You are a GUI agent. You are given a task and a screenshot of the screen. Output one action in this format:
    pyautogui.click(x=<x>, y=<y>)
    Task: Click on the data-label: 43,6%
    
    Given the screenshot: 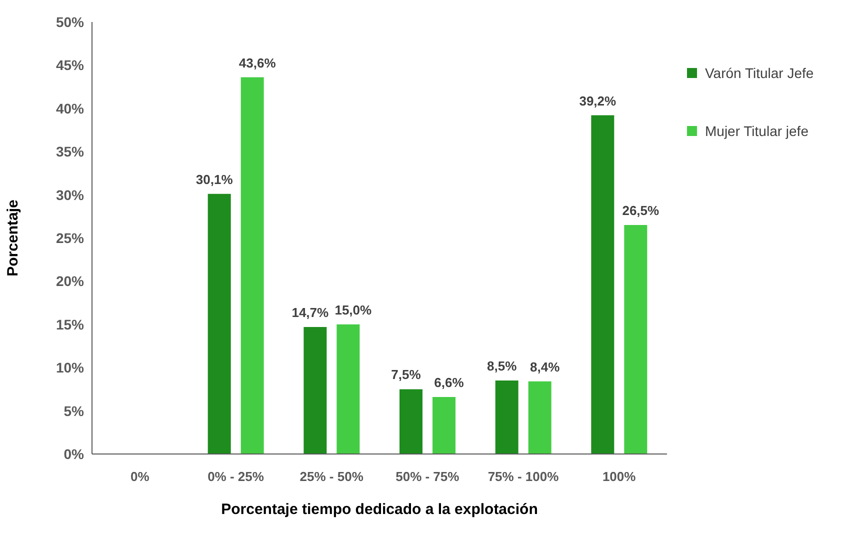 What is the action you would take?
    pyautogui.click(x=257, y=62)
    